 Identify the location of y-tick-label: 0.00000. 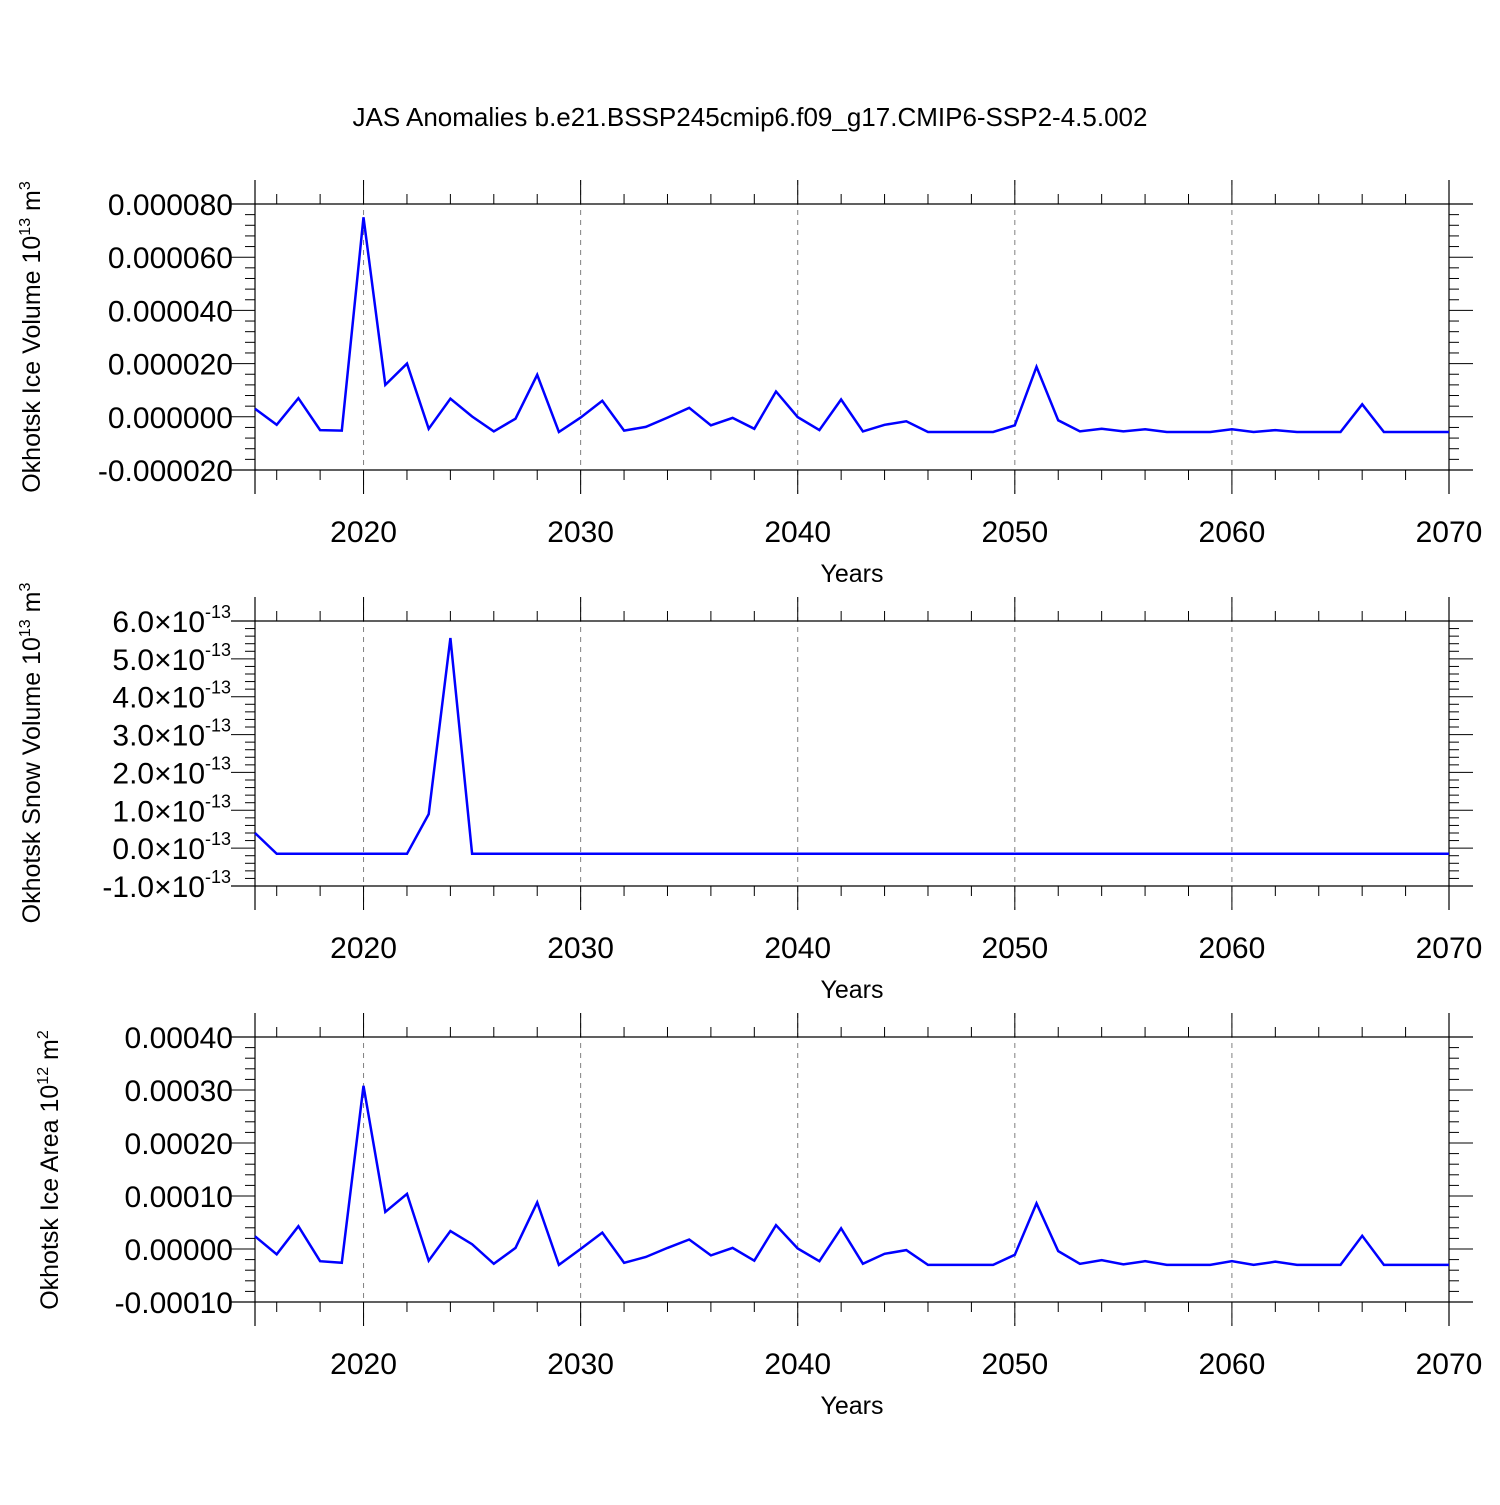
(179, 1250).